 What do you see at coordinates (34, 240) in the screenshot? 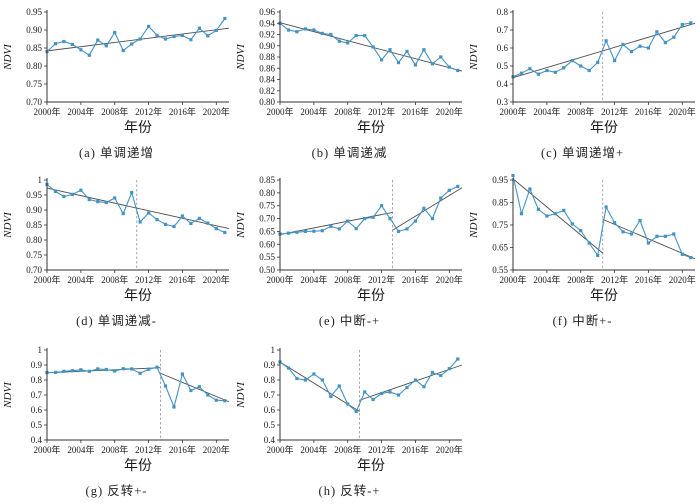
I see `y-tick-label: 0.80` at bounding box center [34, 240].